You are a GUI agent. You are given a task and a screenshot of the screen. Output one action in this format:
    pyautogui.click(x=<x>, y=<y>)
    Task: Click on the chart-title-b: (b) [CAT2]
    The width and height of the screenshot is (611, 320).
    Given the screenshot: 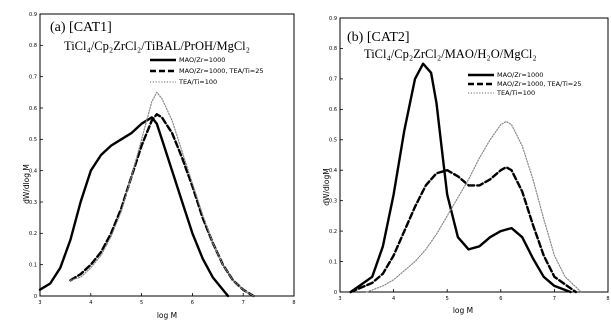 What is the action you would take?
    pyautogui.click(x=378, y=37)
    